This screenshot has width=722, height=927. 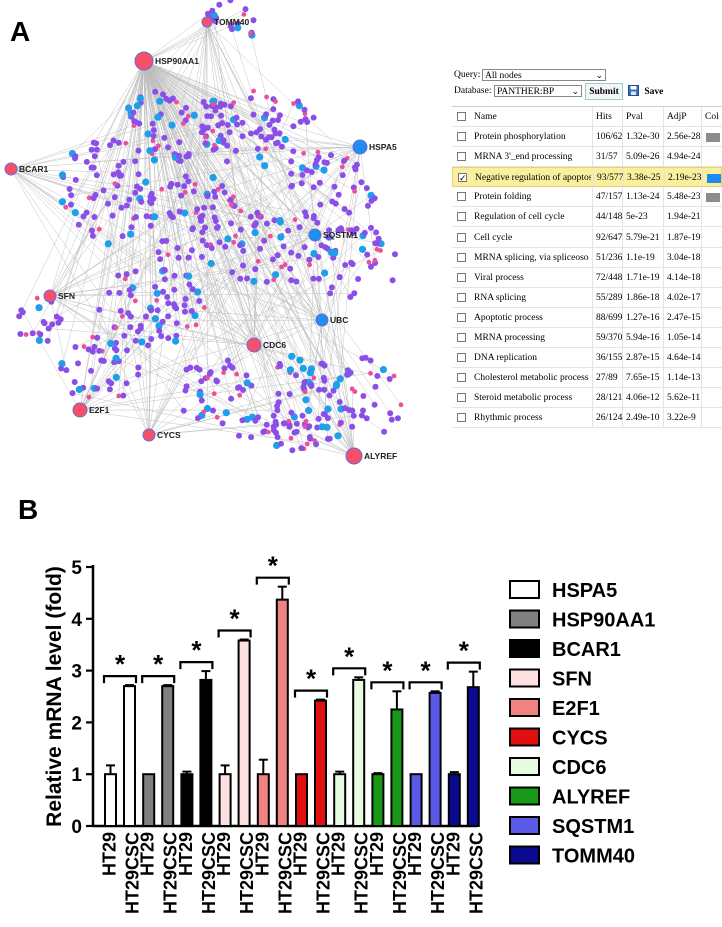 What do you see at coordinates (225, 800) in the screenshot?
I see `bar-sfn-ht29` at bounding box center [225, 800].